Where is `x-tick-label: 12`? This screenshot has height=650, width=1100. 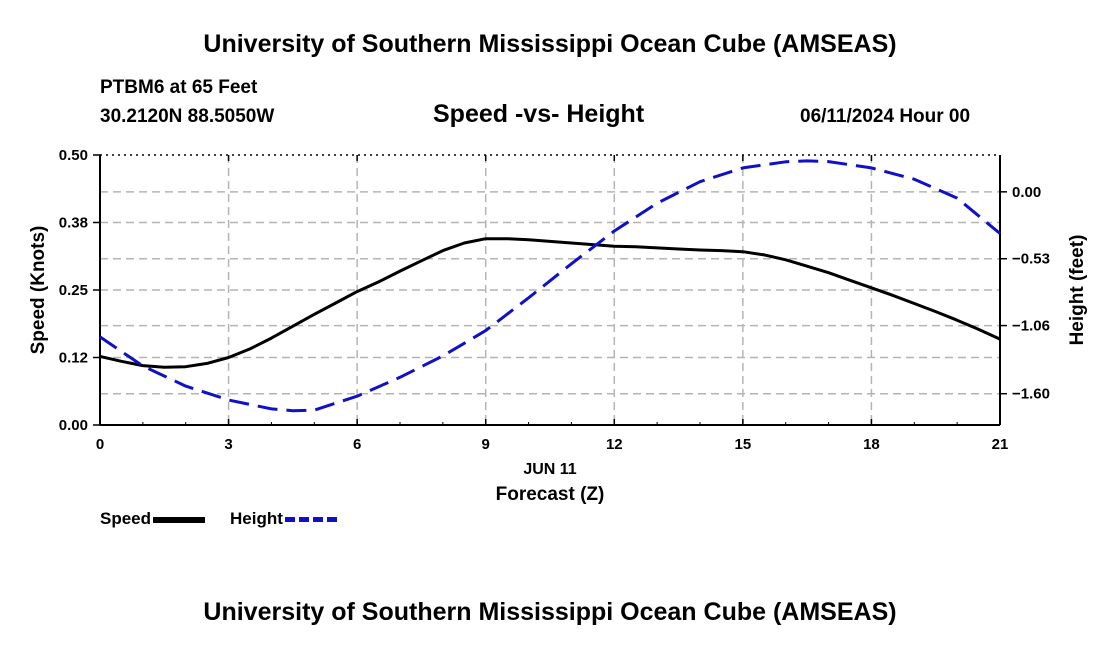
x-tick-label: 12 is located at coordinates (614, 444).